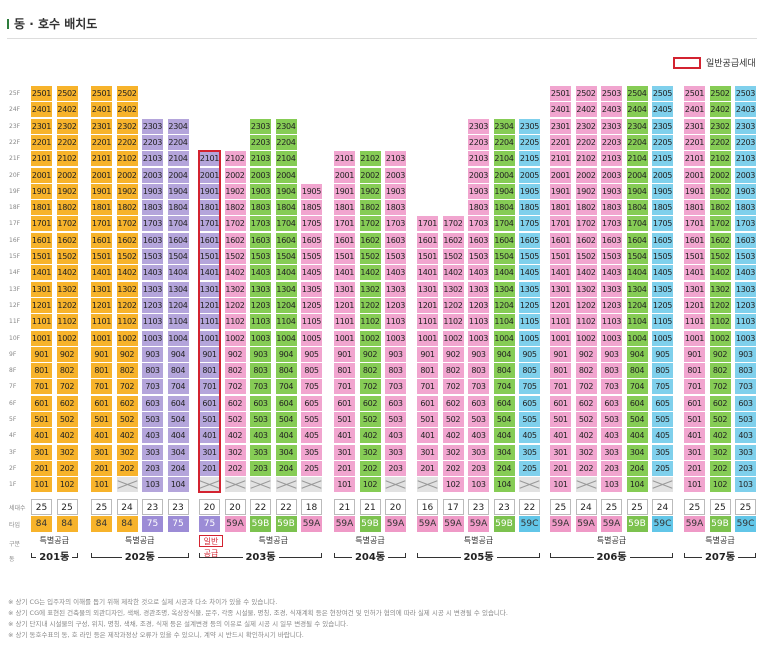 Image resolution: width=764 pixels, height=649 pixels. What do you see at coordinates (560, 452) in the screenshot?
I see `unit-cell: 301` at bounding box center [560, 452].